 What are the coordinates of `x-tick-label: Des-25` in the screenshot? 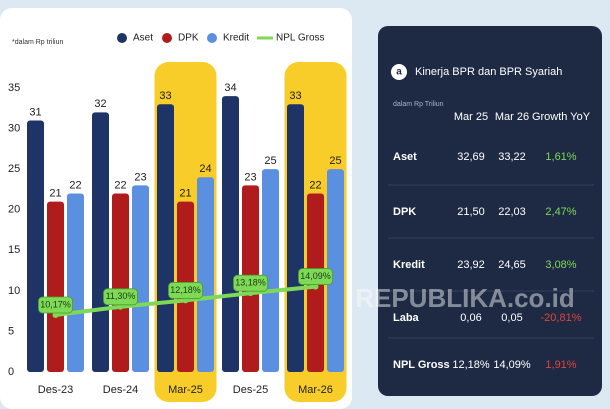 It's located at (250, 390).